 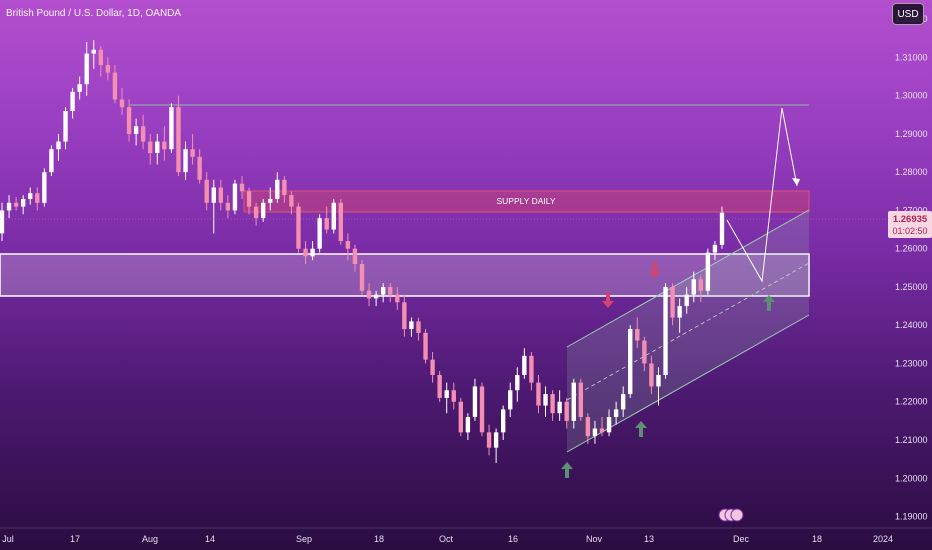 I want to click on channel-mid-line, so click(x=688, y=331).